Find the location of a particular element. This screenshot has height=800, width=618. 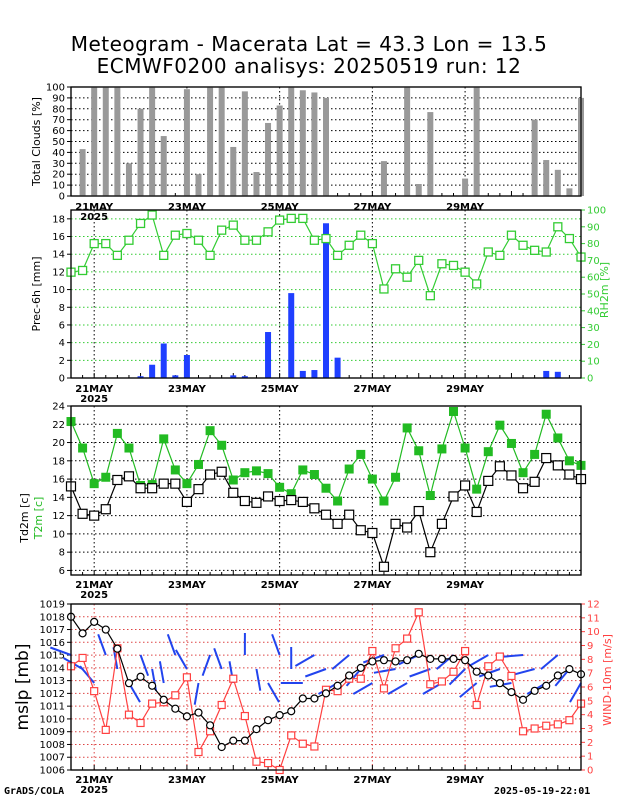

clouds-axis-label: Total Clouds [%] is located at coordinates (36, 142).